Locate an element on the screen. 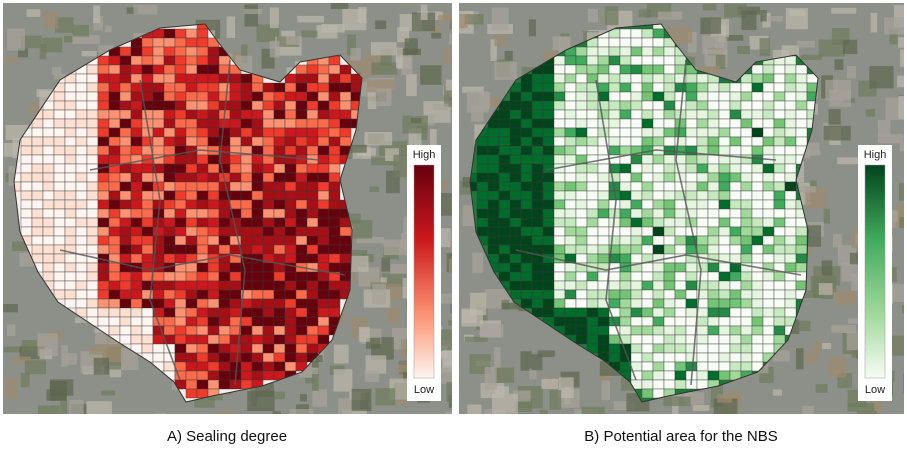 The image size is (907, 456). road is located at coordinates (658, 262).